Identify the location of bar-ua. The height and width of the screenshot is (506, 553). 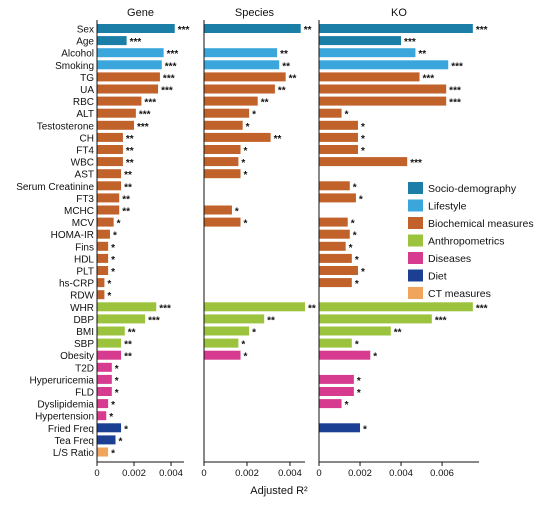
(239, 89).